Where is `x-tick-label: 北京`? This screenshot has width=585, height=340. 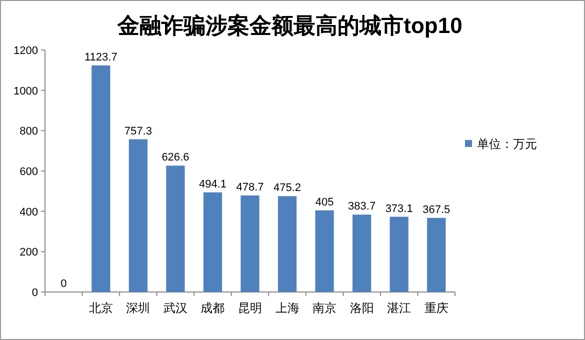
x-tick-label: 北京 is located at coordinates (100, 308).